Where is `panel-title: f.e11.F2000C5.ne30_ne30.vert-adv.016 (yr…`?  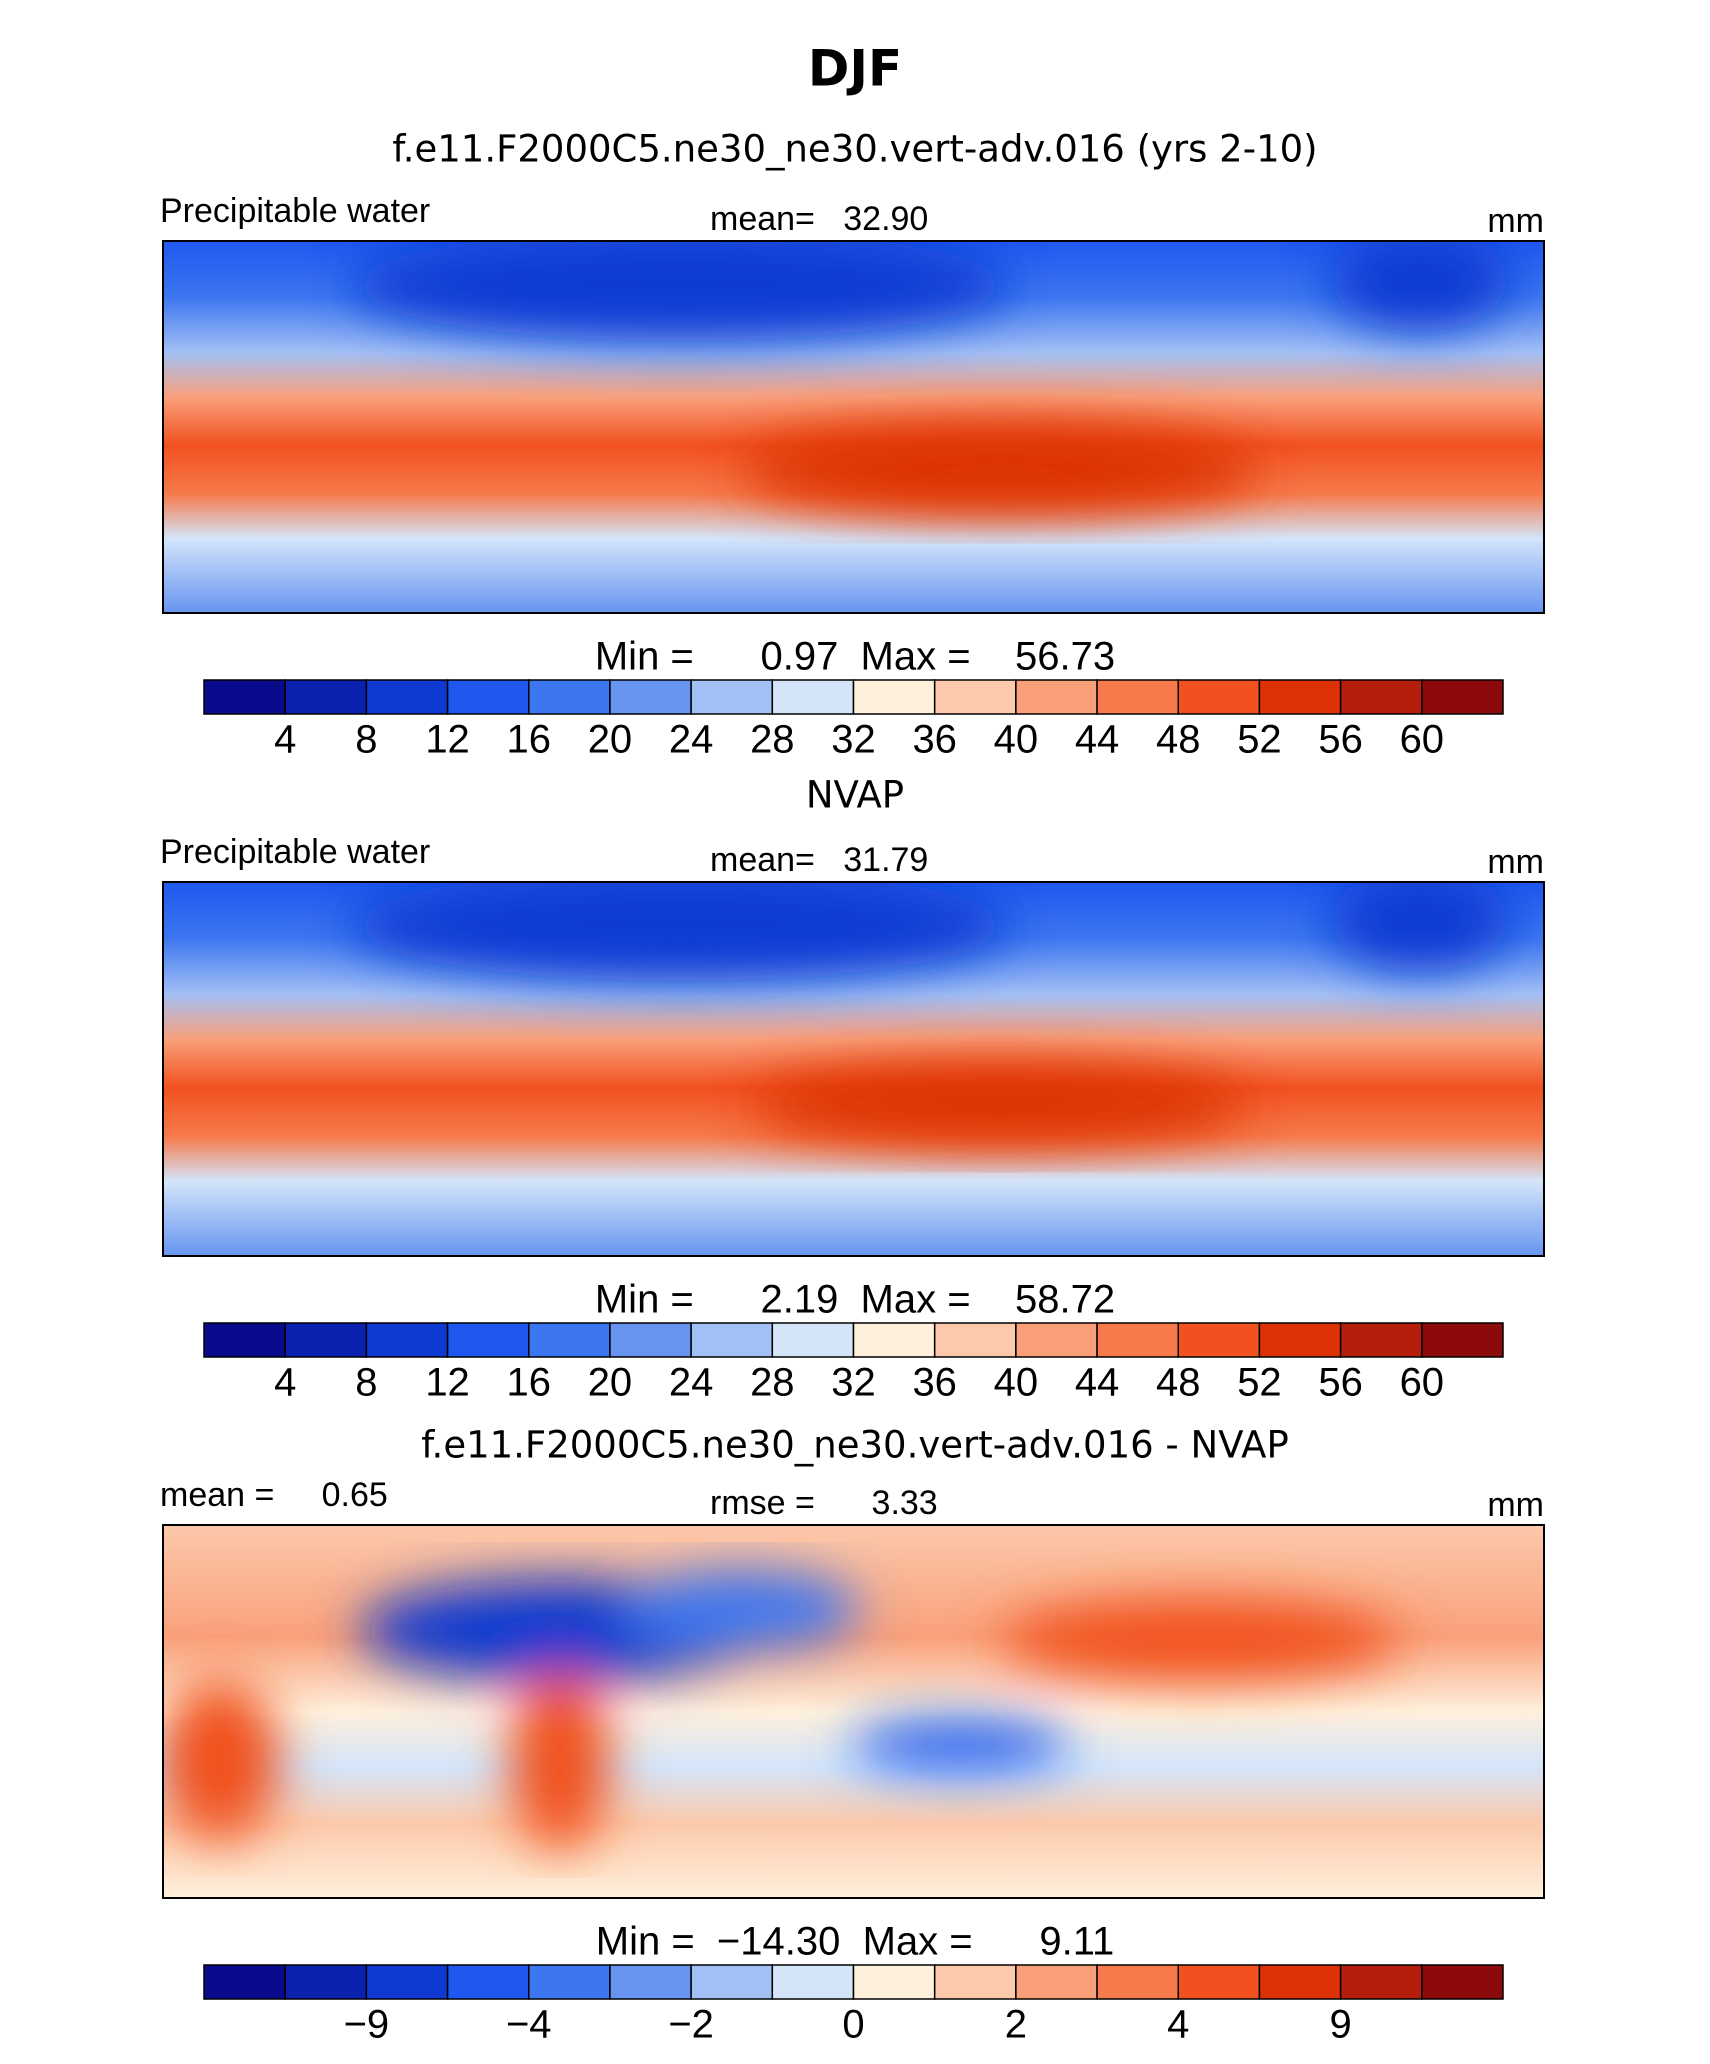 panel-title: f.e11.F2000C5.ne30_ne30.vert-adv.016 (yr… is located at coordinates (854, 149).